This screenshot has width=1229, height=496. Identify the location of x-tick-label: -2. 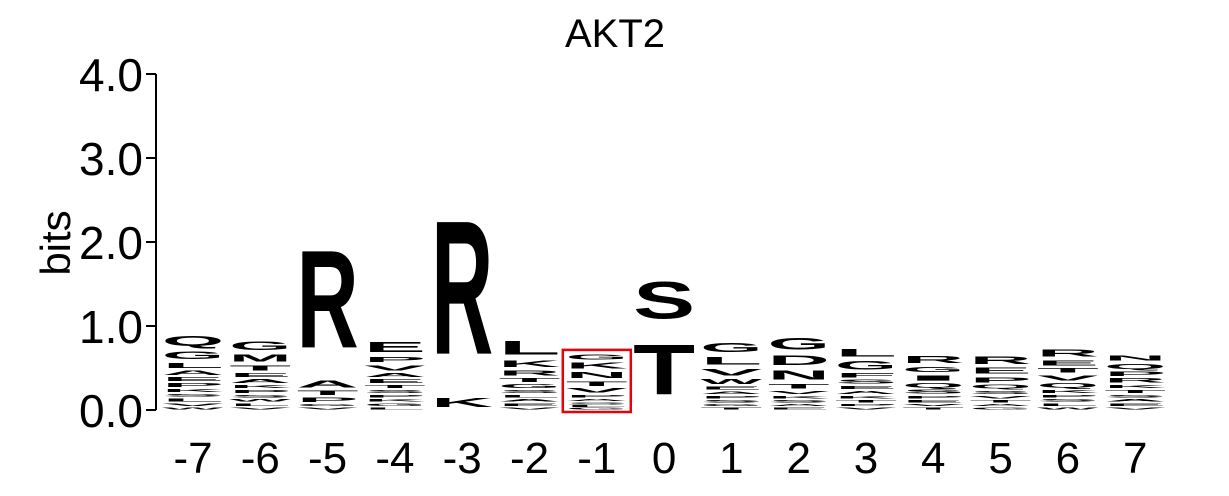
(529, 458).